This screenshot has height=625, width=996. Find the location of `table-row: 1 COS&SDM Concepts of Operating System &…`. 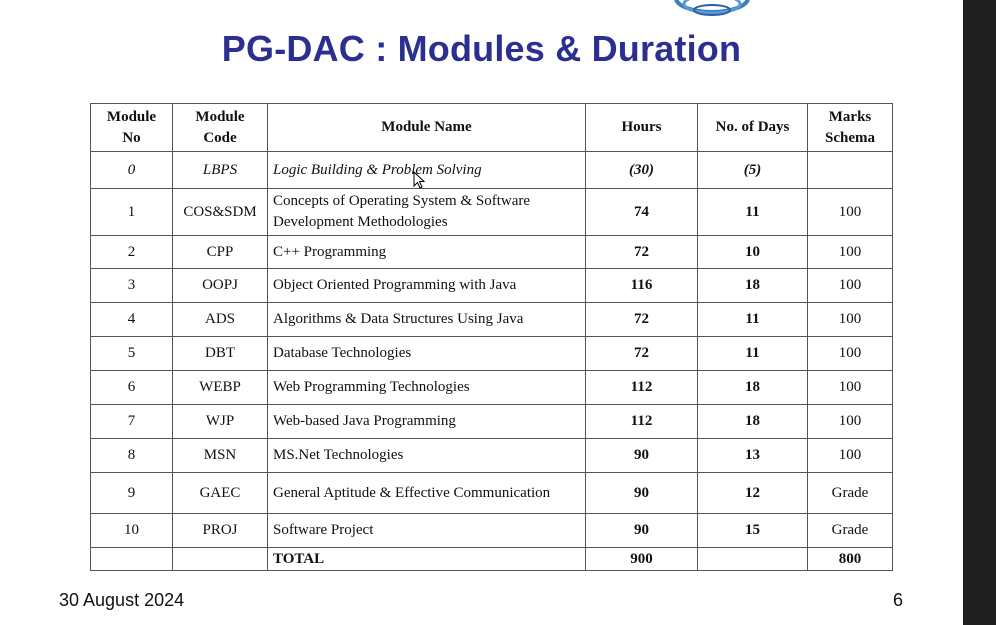

table-row: 1 COS&SDM Concepts of Operating System &… is located at coordinates (491, 212).